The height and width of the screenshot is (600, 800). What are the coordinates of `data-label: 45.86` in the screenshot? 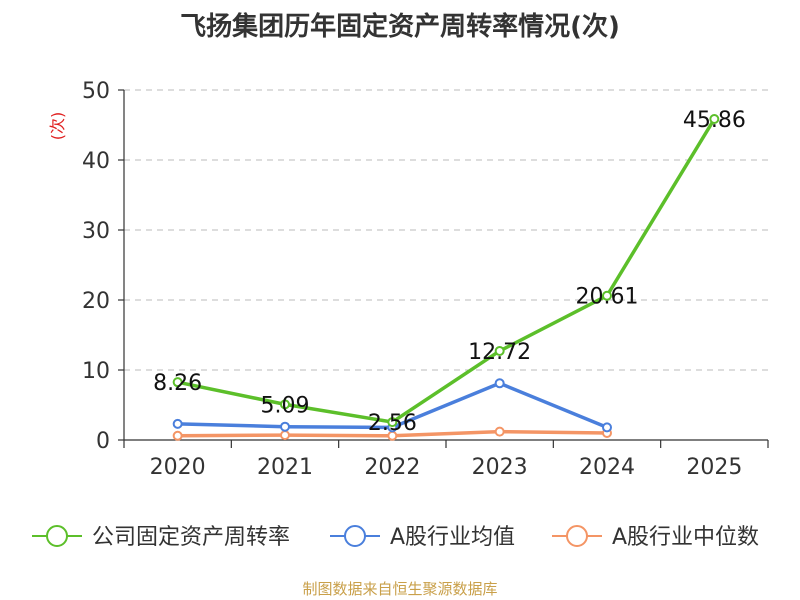 It's located at (714, 120).